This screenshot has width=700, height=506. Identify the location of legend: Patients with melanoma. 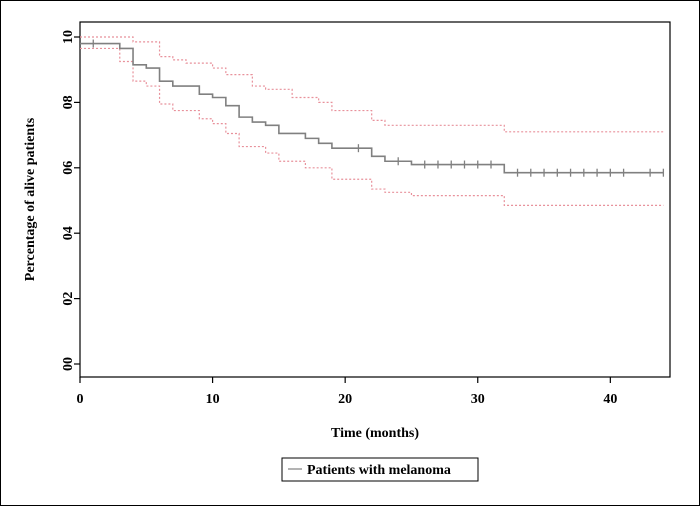
(380, 469).